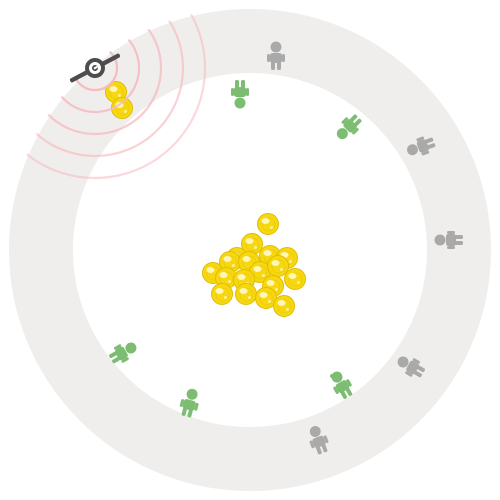  Describe the element at coordinates (332, 376) in the screenshot. I see `signal-dot` at that location.